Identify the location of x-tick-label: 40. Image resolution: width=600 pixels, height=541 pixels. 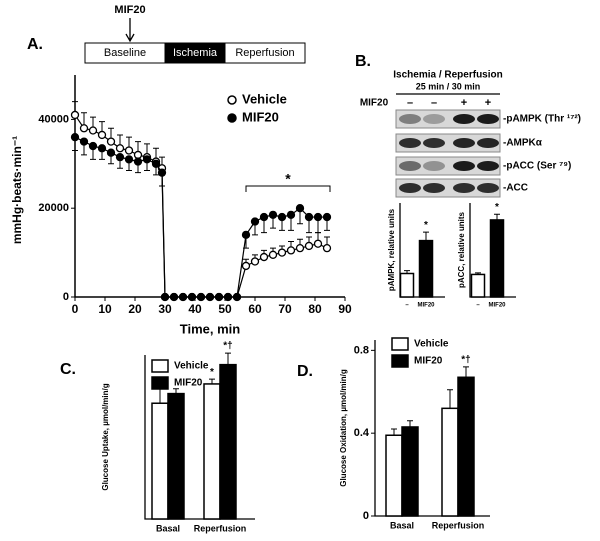
(195, 309).